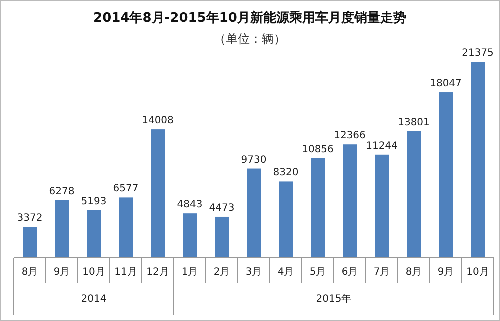 The height and width of the screenshot is (321, 500). I want to click on data-label: 9730, so click(254, 160).